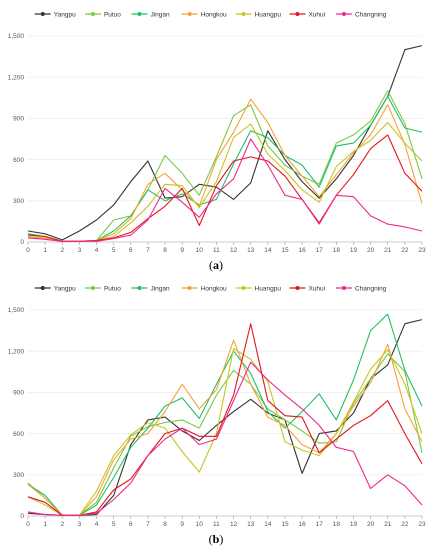 This screenshot has width=432, height=550. Describe the element at coordinates (80, 524) in the screenshot. I see `x-tick-label: 3` at that location.